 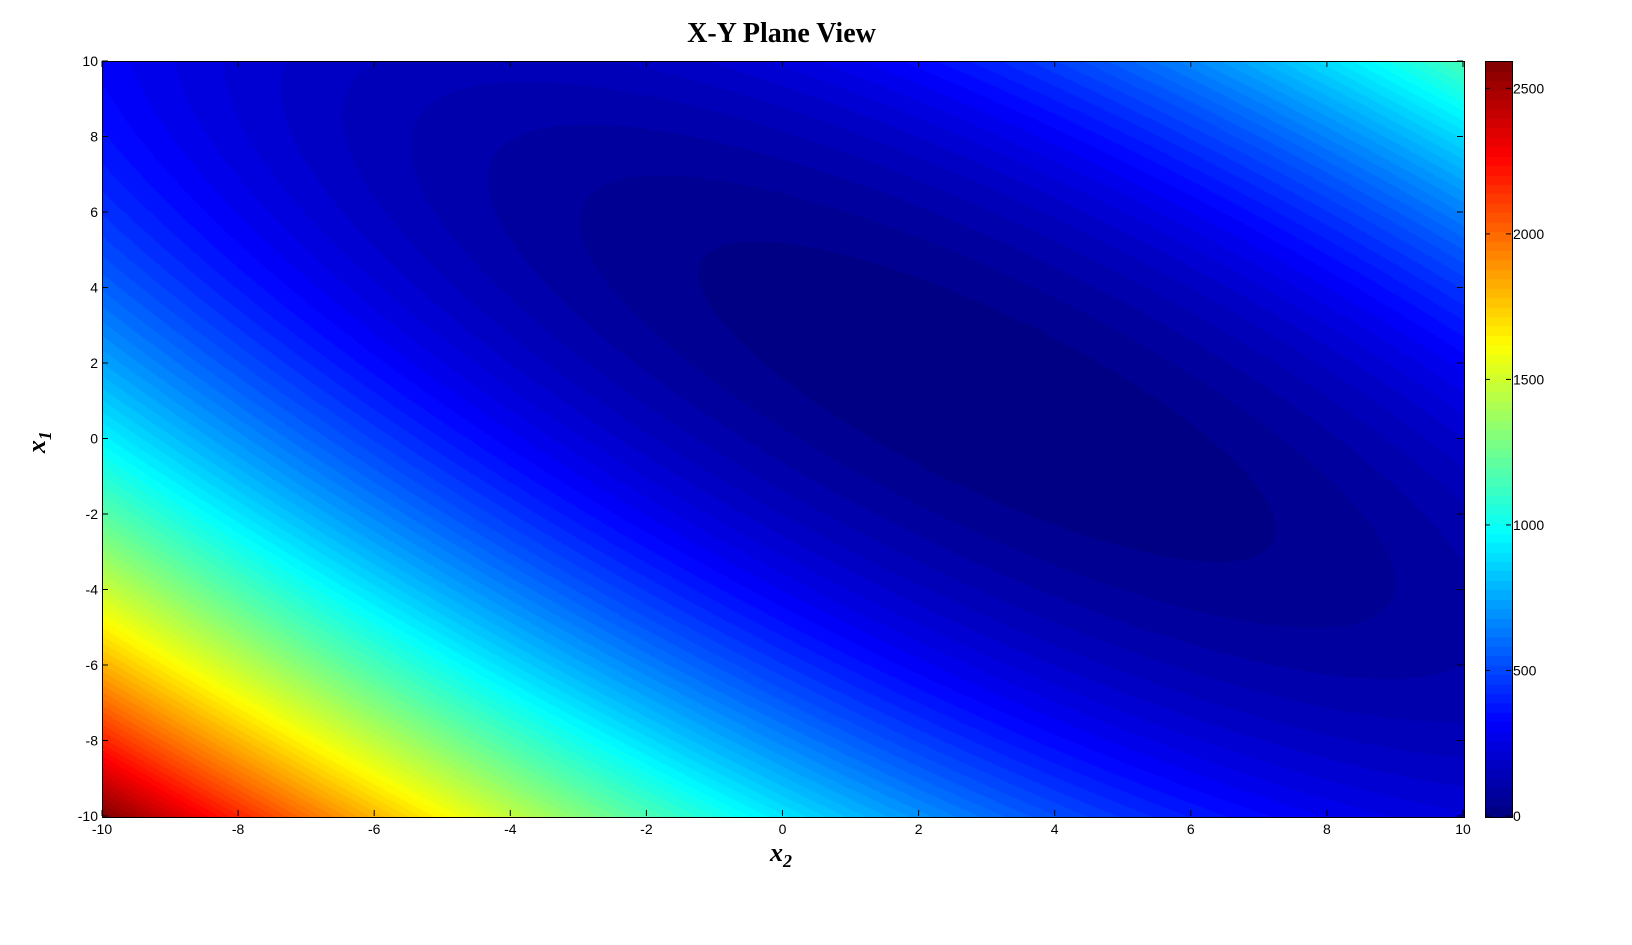 I want to click on x-axis-label: x2, so click(x=781, y=855).